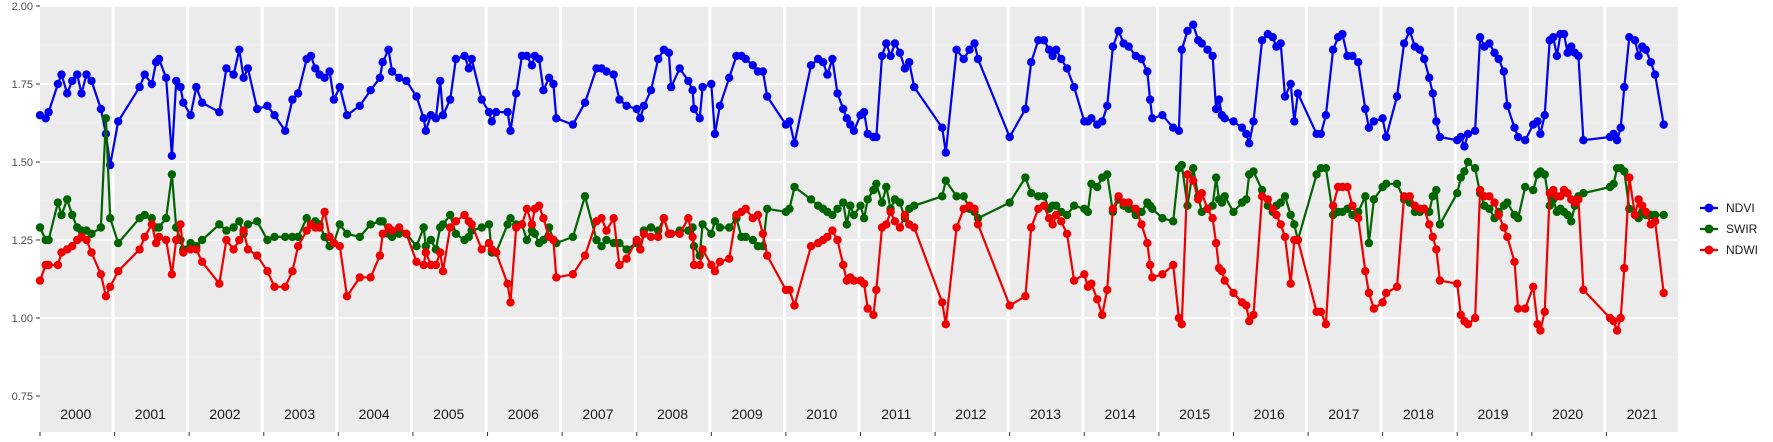 Image resolution: width=1773 pixels, height=442 pixels. Describe the element at coordinates (672, 219) in the screenshot. I see `facet-panel-2008` at that location.